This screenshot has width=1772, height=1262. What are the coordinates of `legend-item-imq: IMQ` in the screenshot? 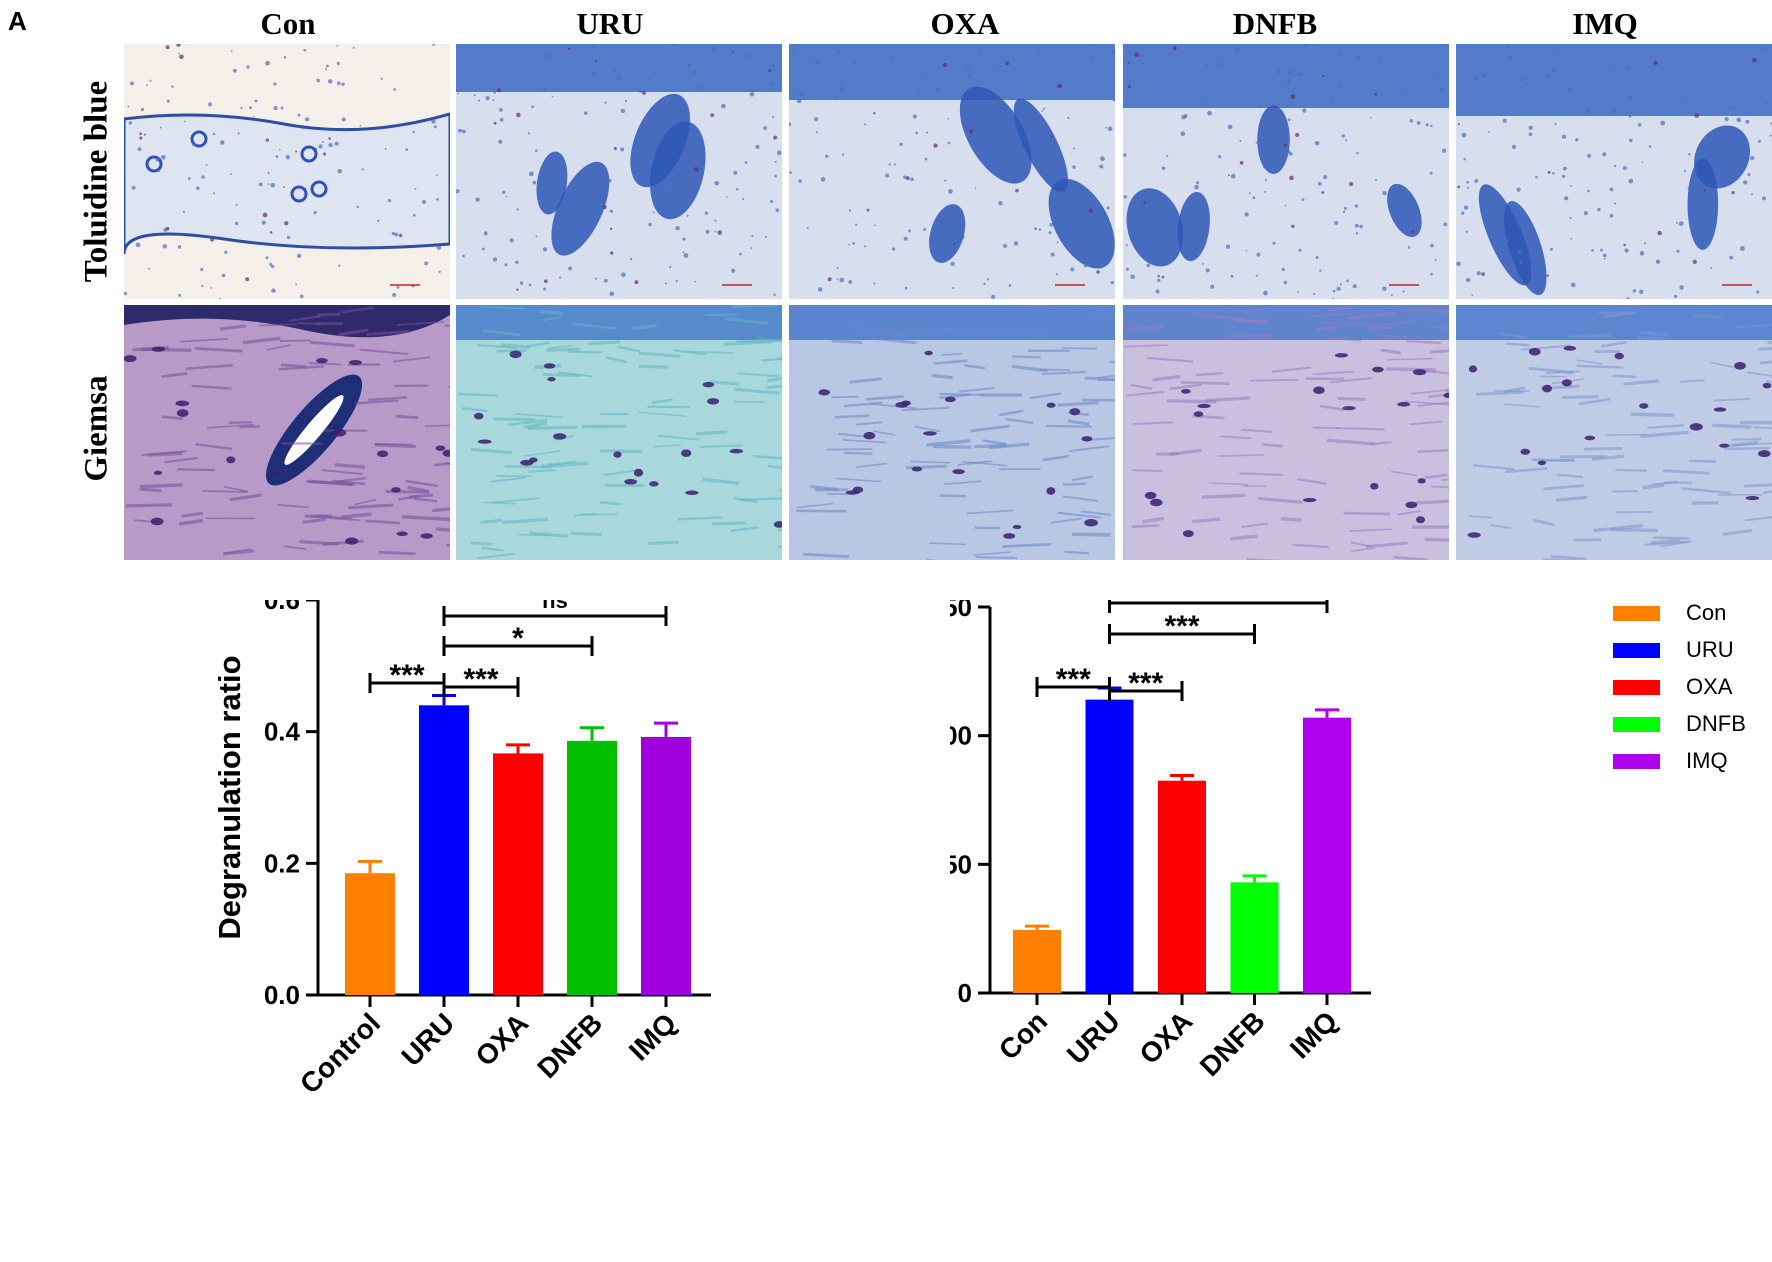 It's located at (1670, 761).